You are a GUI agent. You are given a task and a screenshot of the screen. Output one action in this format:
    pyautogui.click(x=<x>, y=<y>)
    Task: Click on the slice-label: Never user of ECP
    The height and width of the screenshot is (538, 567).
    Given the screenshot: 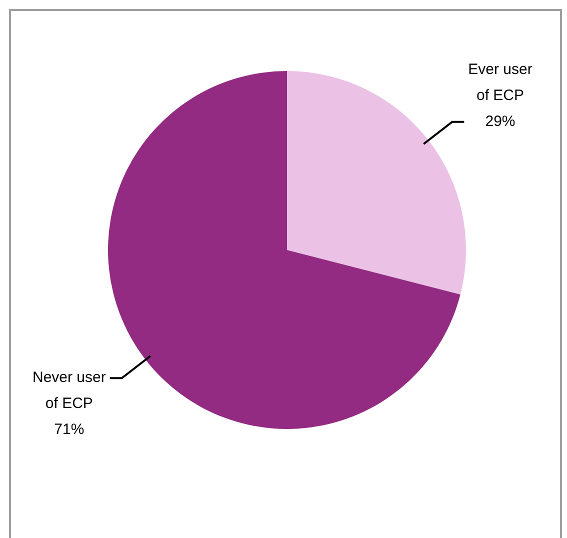 What is the action you would take?
    pyautogui.click(x=69, y=390)
    